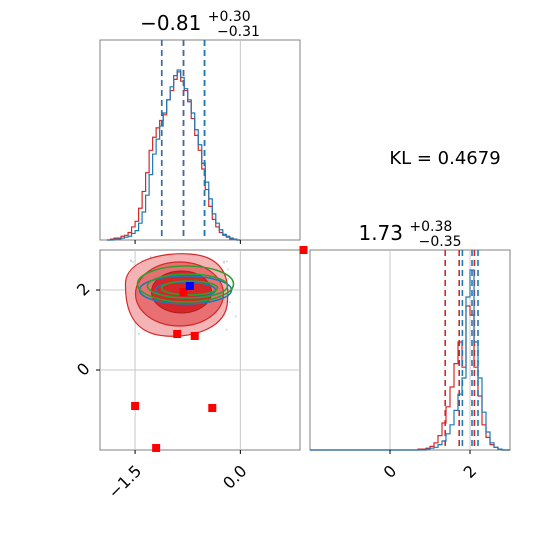 This screenshot has width=550, height=550. I want to click on title-param-2-plus: +0.38, so click(430, 227).